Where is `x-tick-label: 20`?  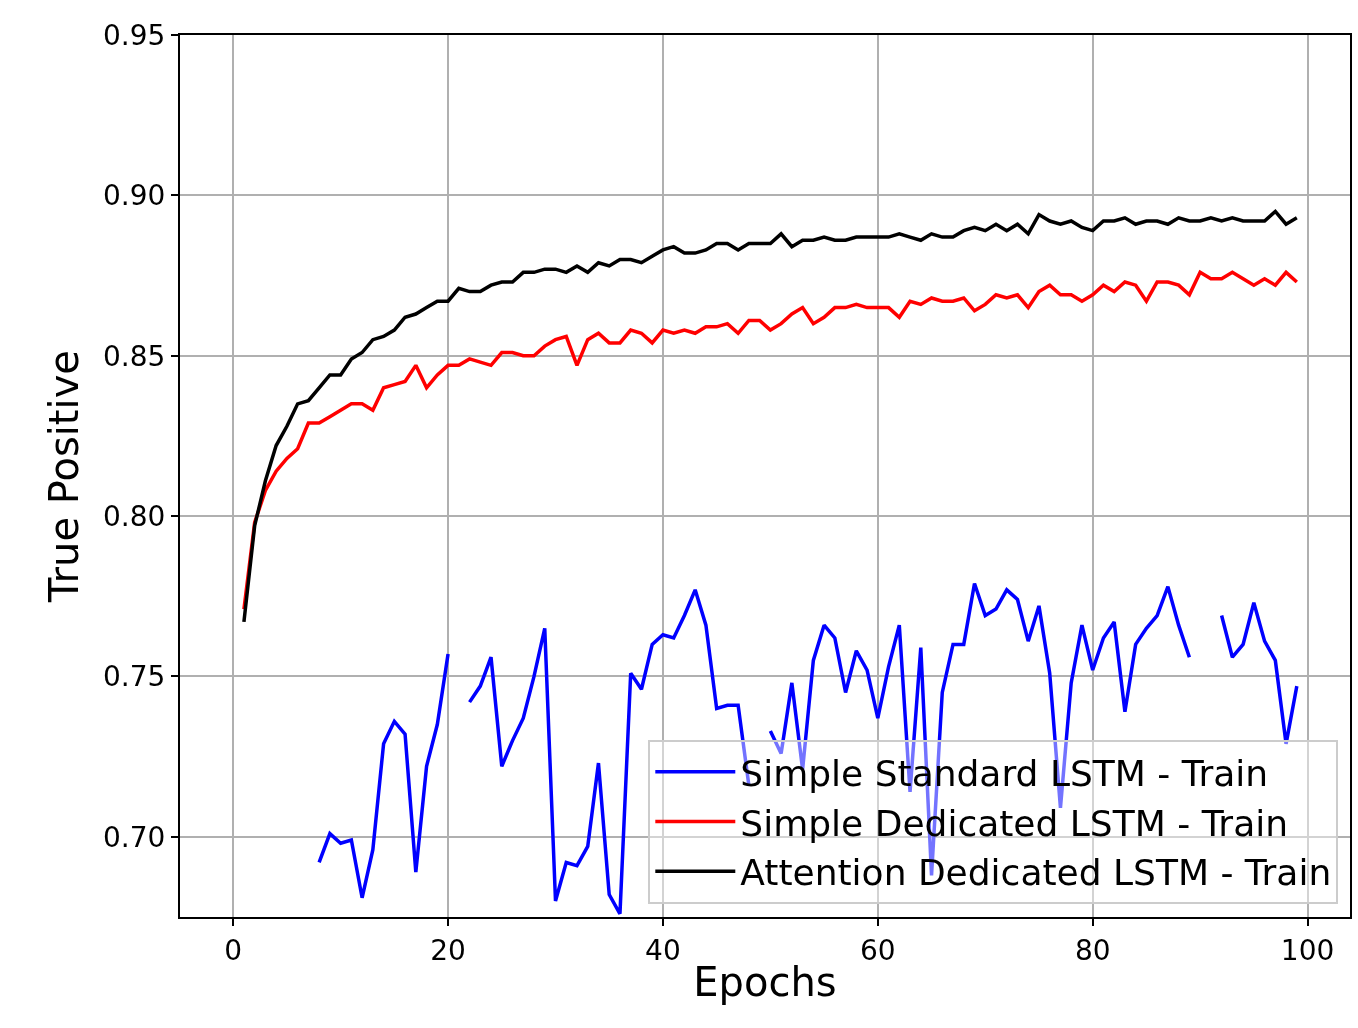 x-tick-label: 20 is located at coordinates (448, 950).